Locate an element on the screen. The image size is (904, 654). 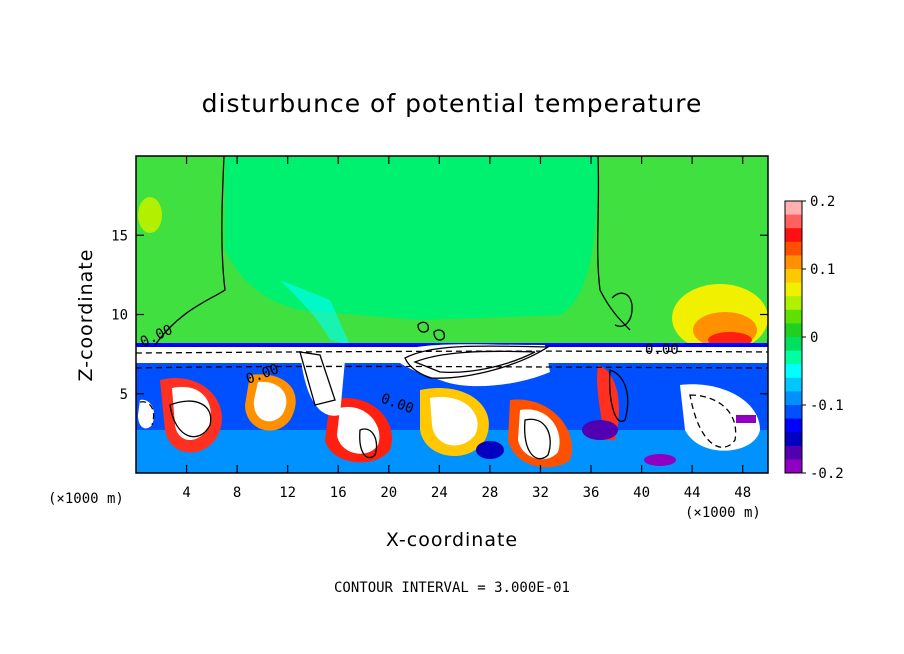
x-tick-label: 24 is located at coordinates (439, 493).